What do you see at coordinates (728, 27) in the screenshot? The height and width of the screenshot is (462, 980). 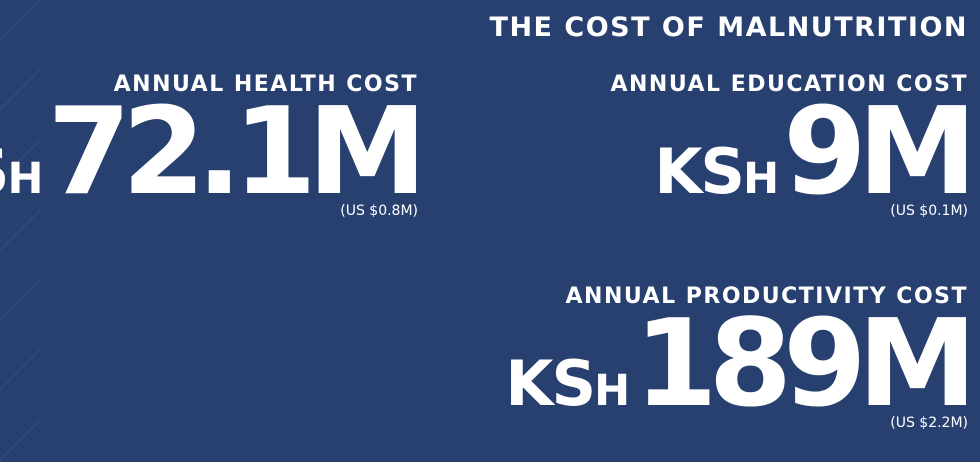 I see `title: THE COST OF MALNUTRITION` at bounding box center [728, 27].